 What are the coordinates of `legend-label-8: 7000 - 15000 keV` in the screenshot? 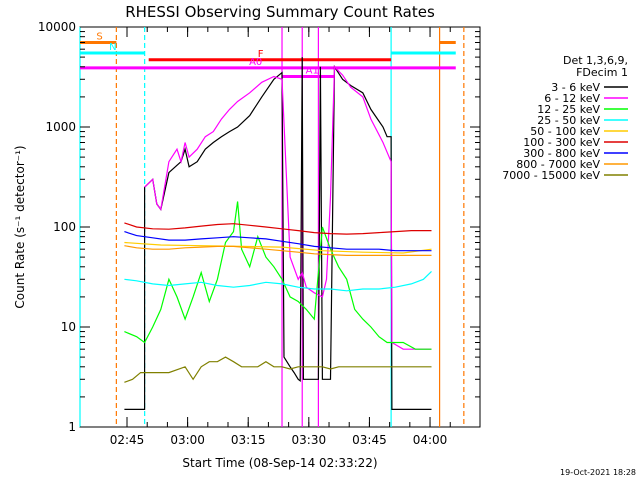 It's located at (551, 175).